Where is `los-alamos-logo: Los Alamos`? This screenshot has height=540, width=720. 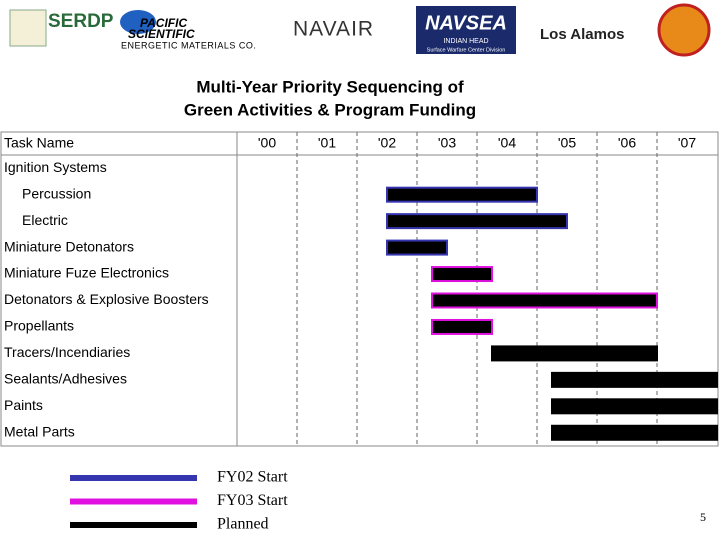
los-alamos-logo: Los Alamos is located at coordinates (582, 34).